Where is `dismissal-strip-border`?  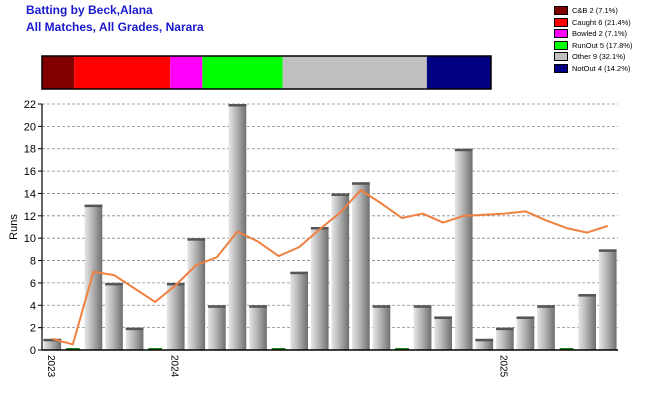 dismissal-strip-border is located at coordinates (266, 72).